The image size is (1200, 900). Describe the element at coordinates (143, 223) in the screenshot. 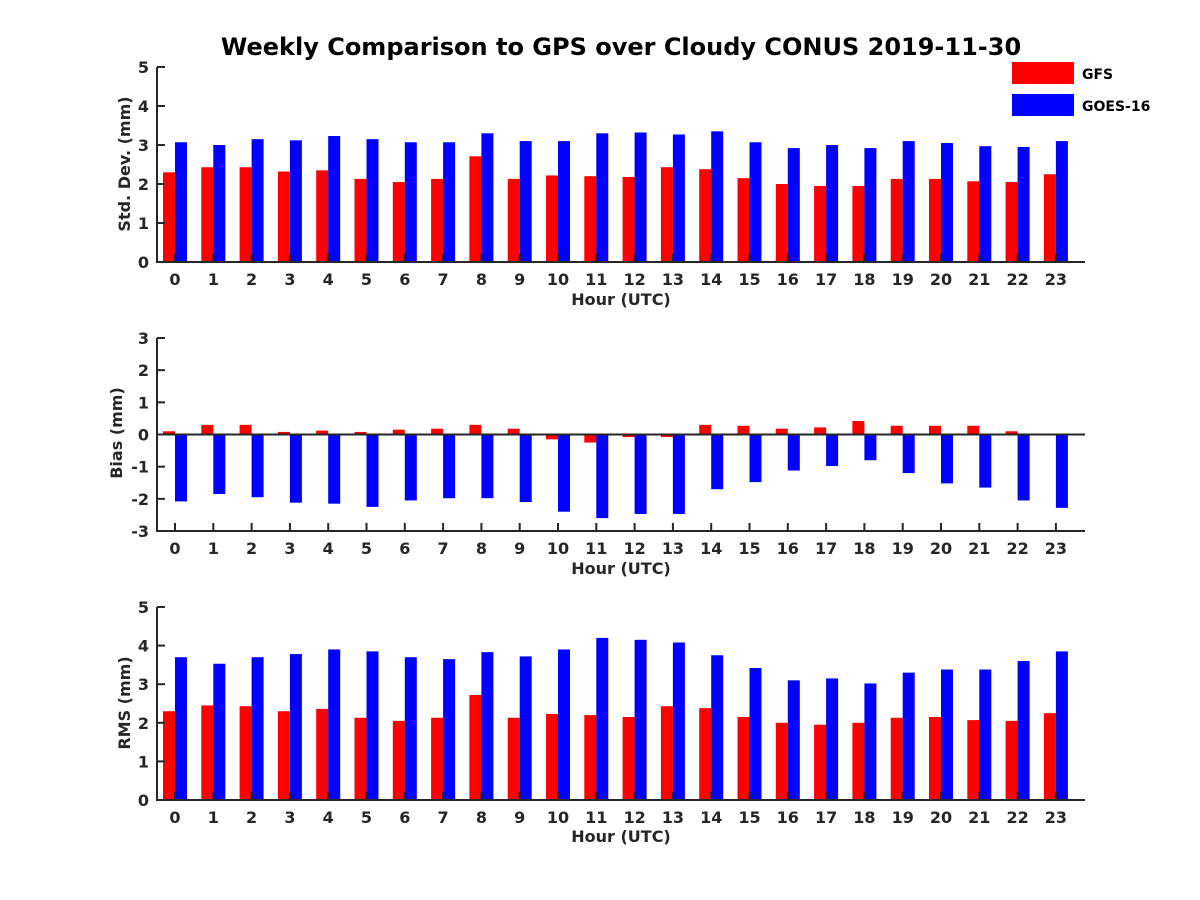

I see `std-dev-y-tick-label: 1` at that location.